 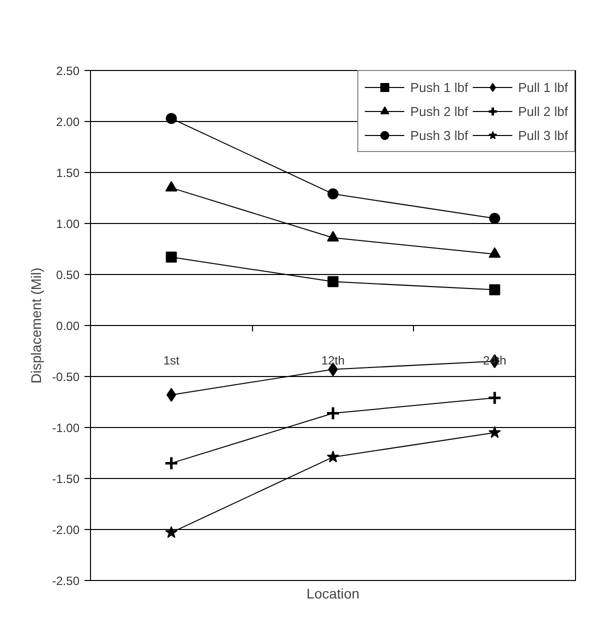 What do you see at coordinates (66, 377) in the screenshot?
I see `y-tick-label: -0.50` at bounding box center [66, 377].